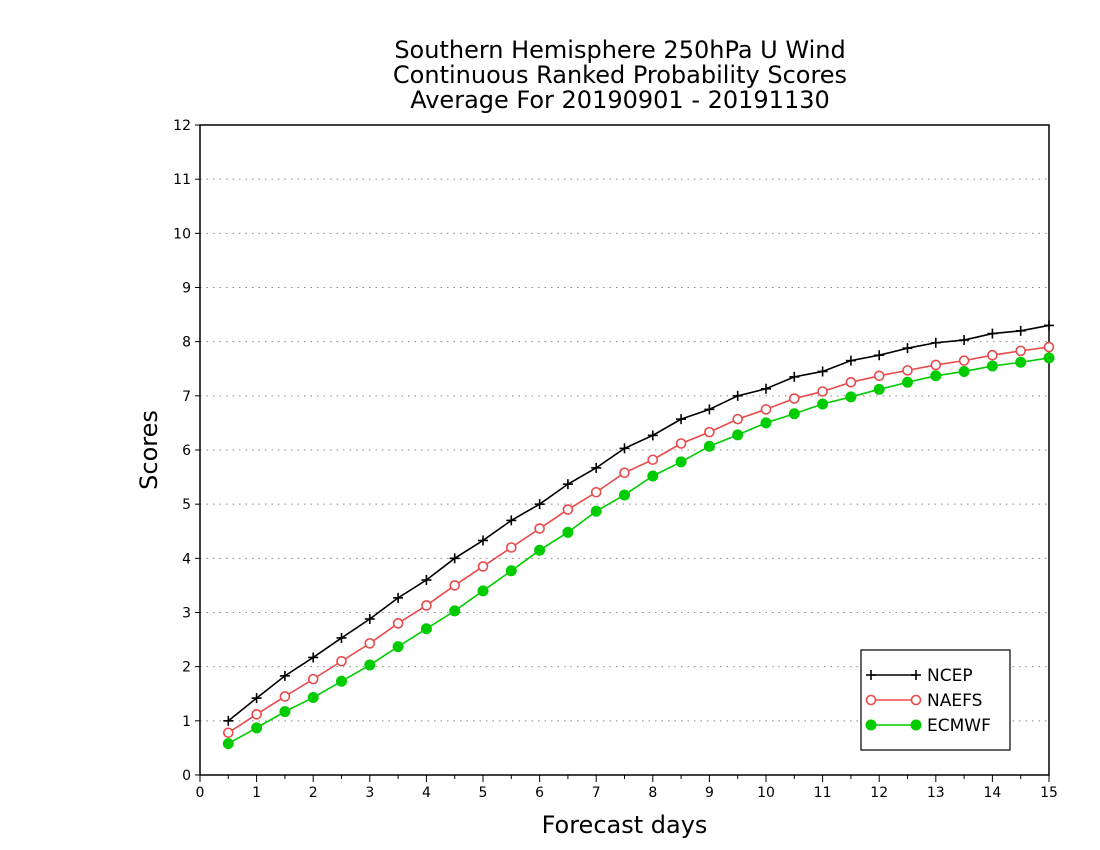 The height and width of the screenshot is (850, 1100). I want to click on legend-item-ncep: NCEP, so click(919, 676).